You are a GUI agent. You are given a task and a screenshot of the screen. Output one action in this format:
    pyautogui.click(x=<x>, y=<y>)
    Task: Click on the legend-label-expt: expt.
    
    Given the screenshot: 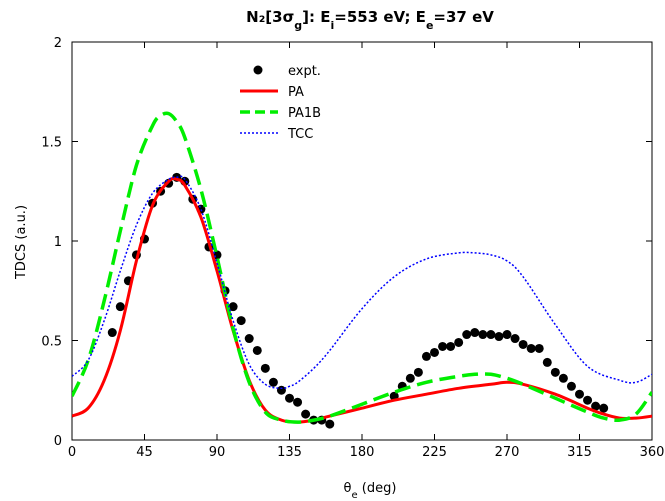 What is the action you would take?
    pyautogui.click(x=304, y=71)
    